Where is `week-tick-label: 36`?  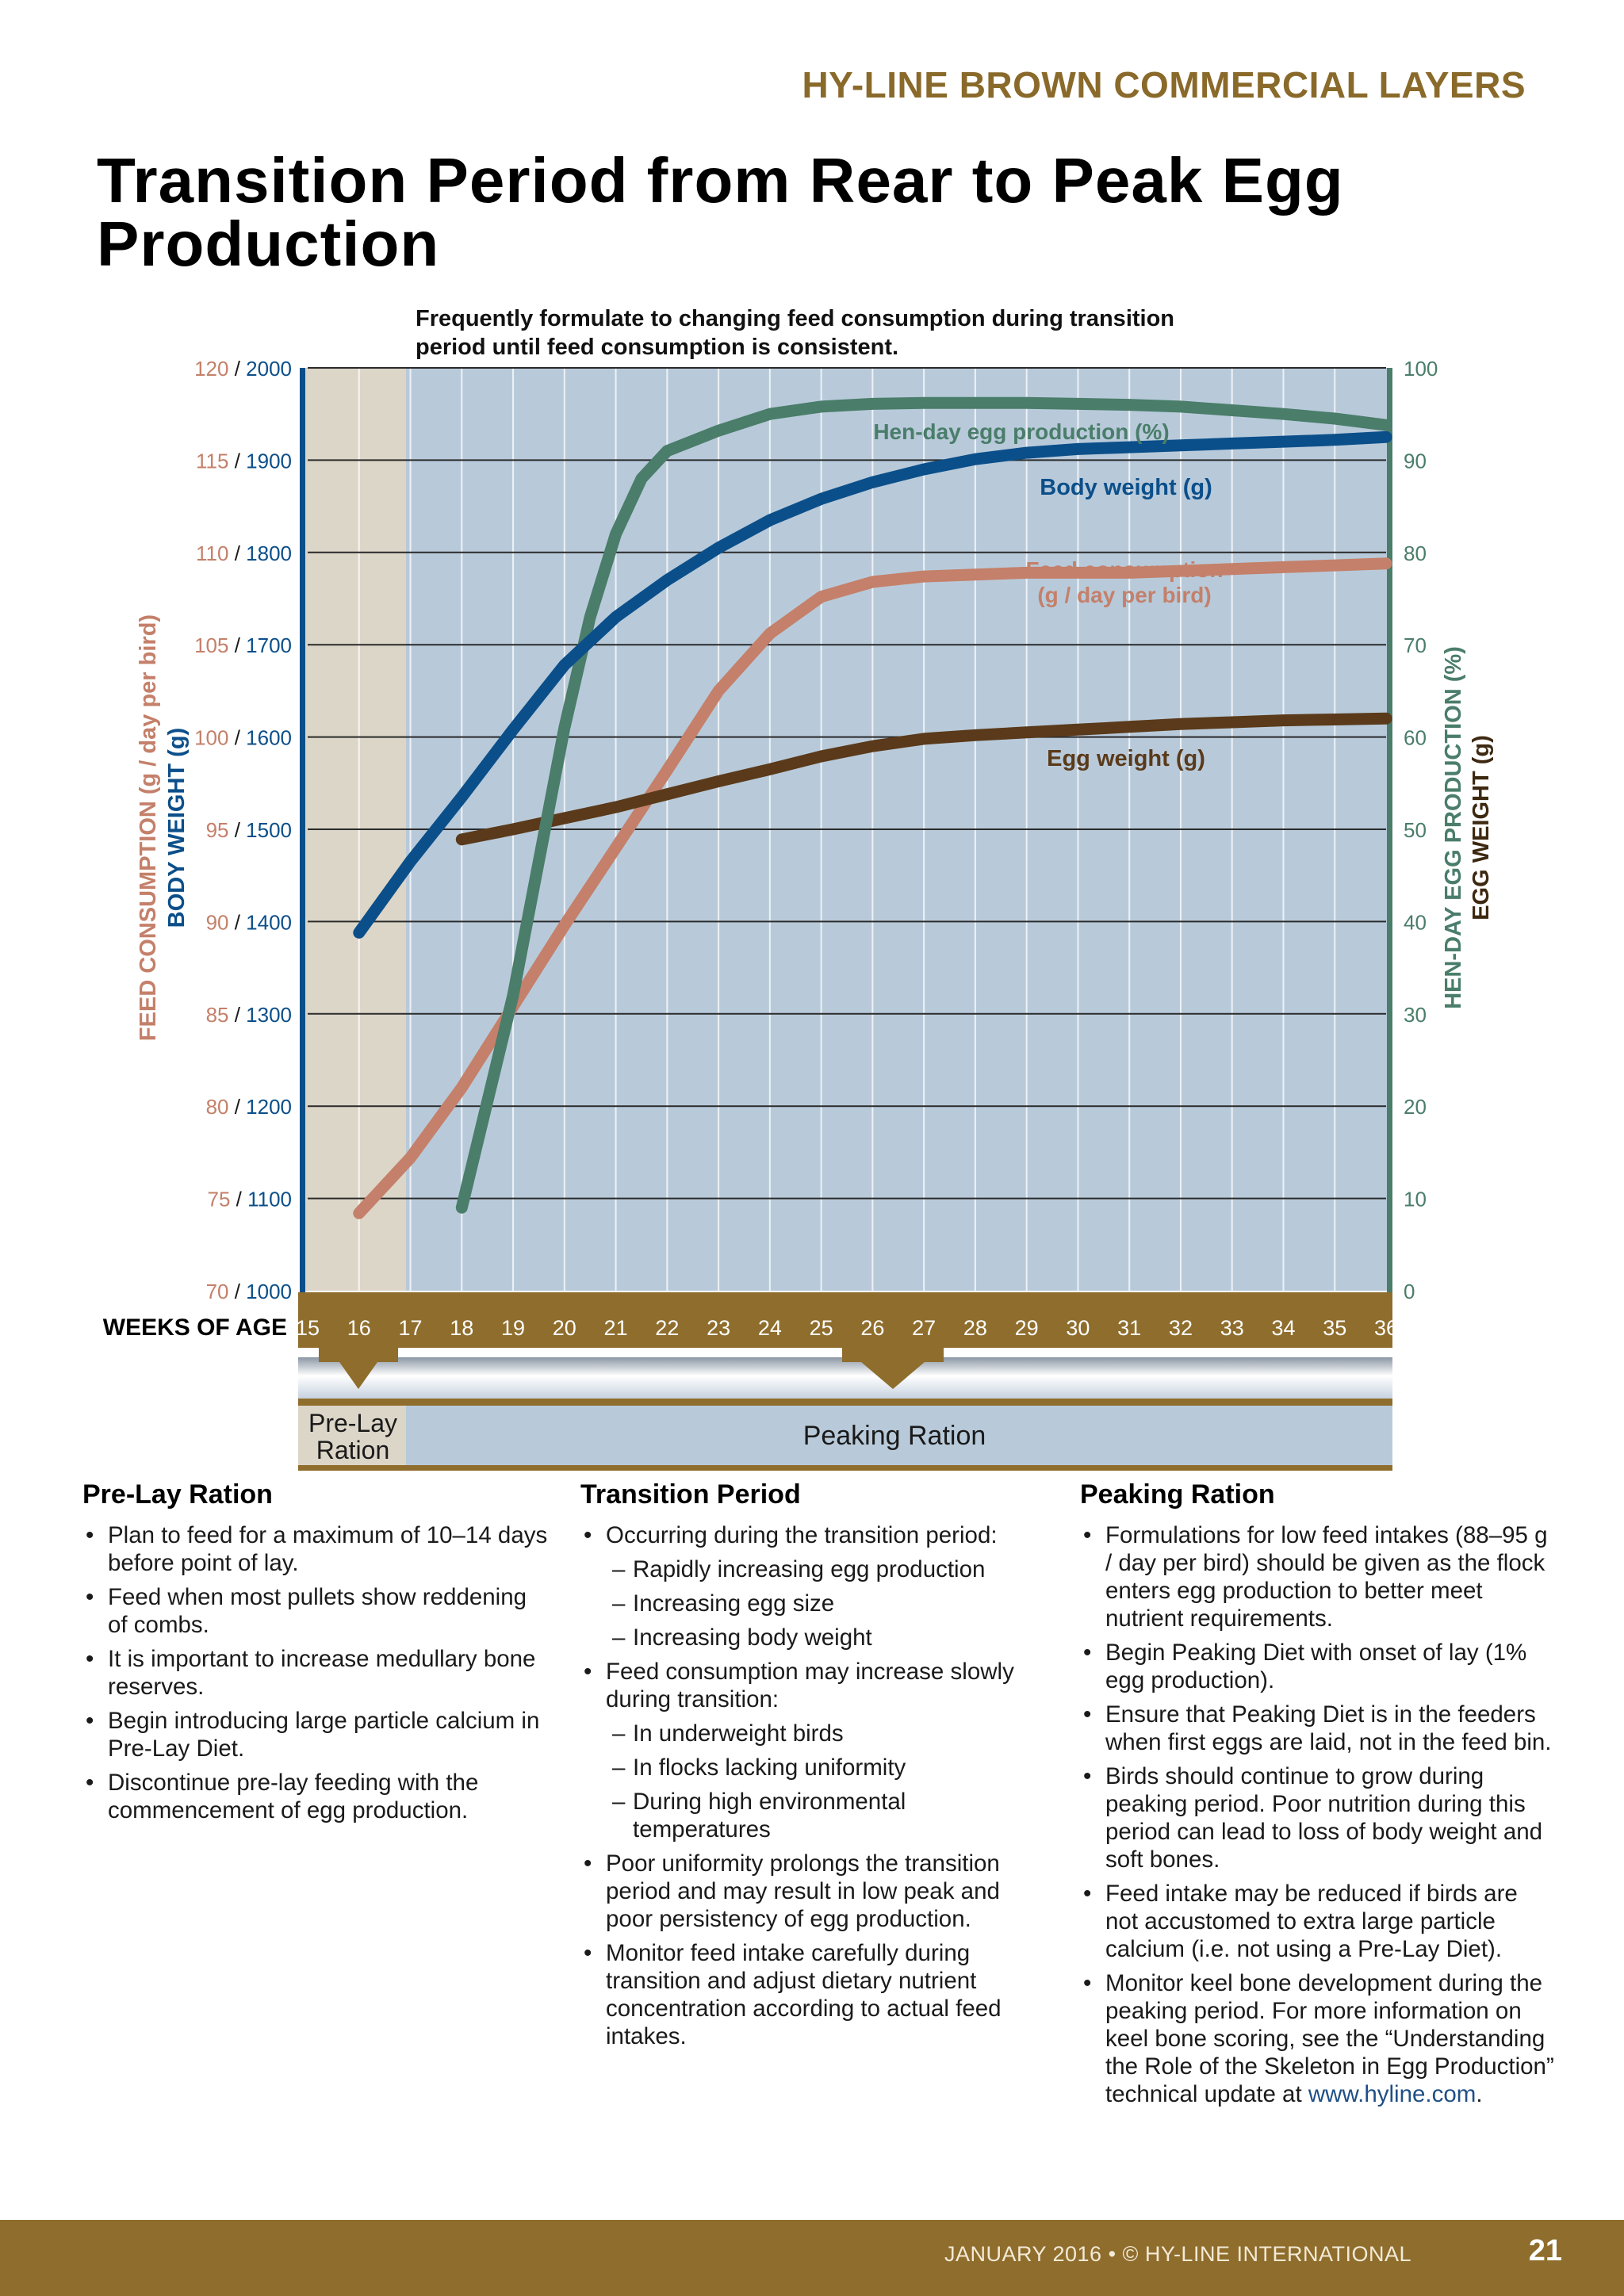 week-tick-label: 36 is located at coordinates (1386, 1328).